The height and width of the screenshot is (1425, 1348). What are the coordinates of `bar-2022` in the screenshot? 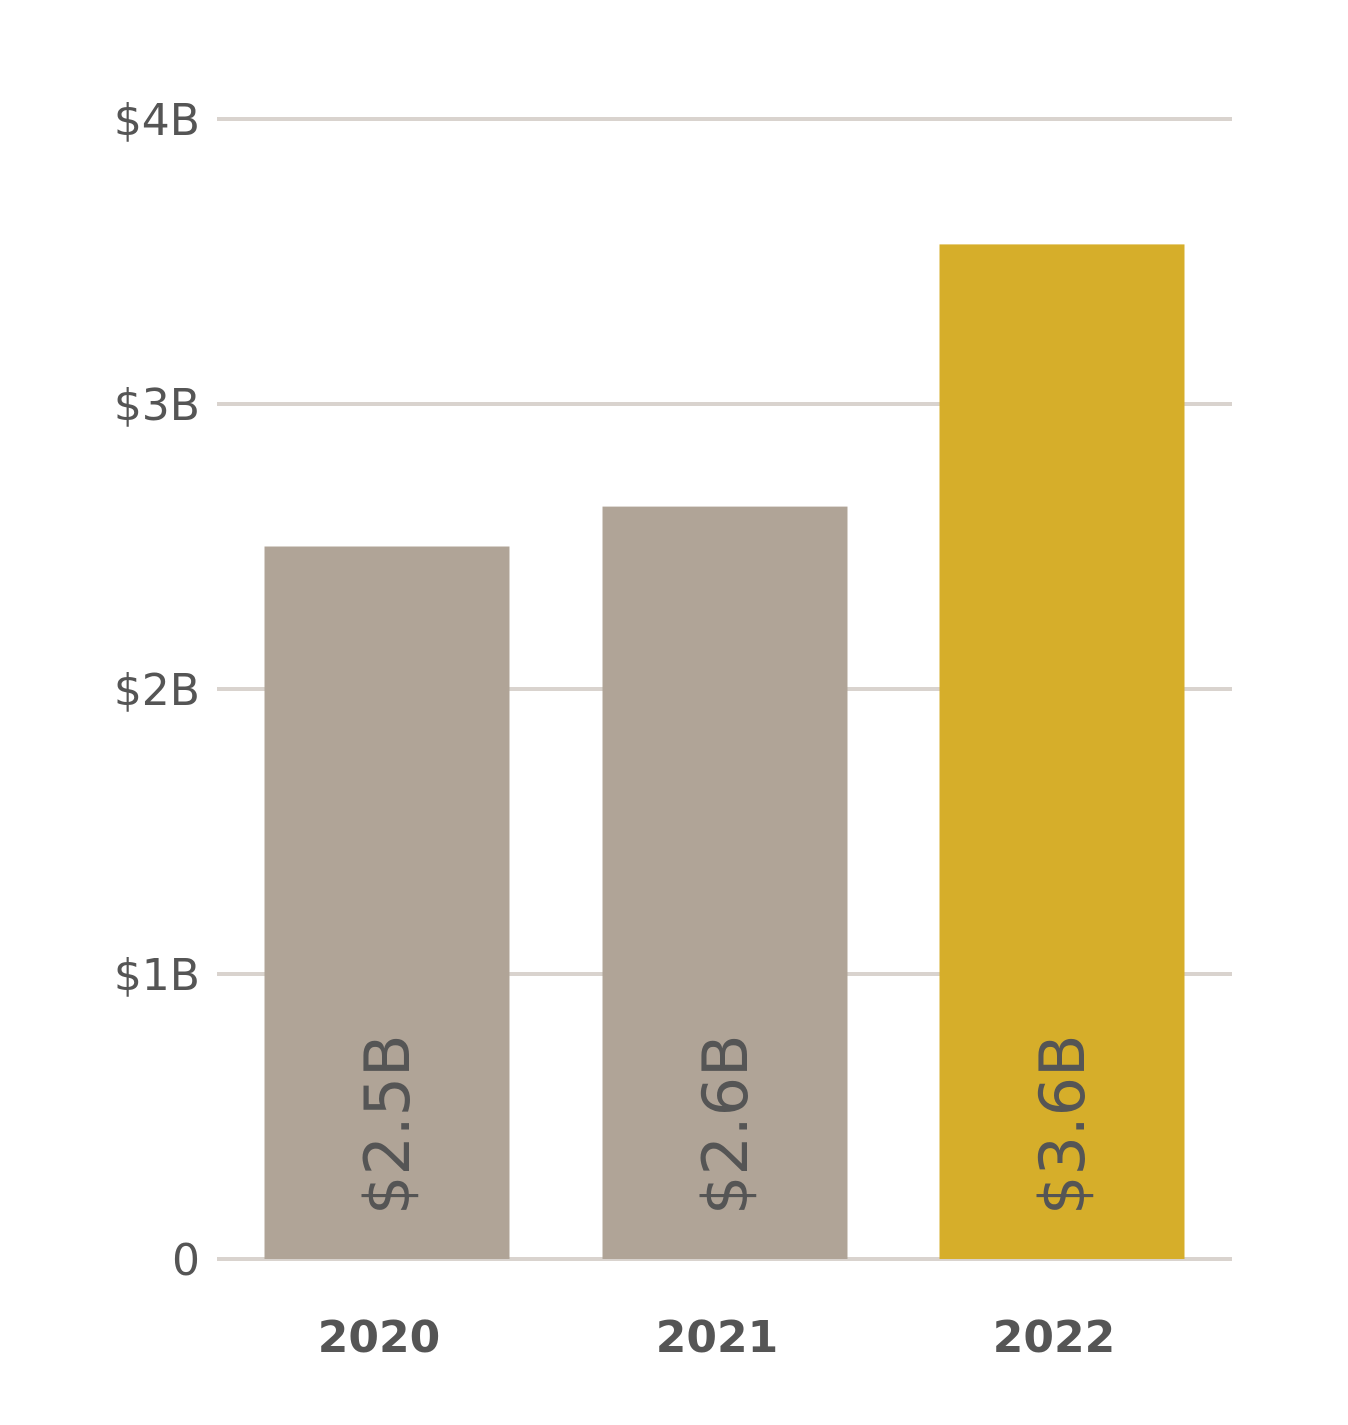 It's located at (1062, 751).